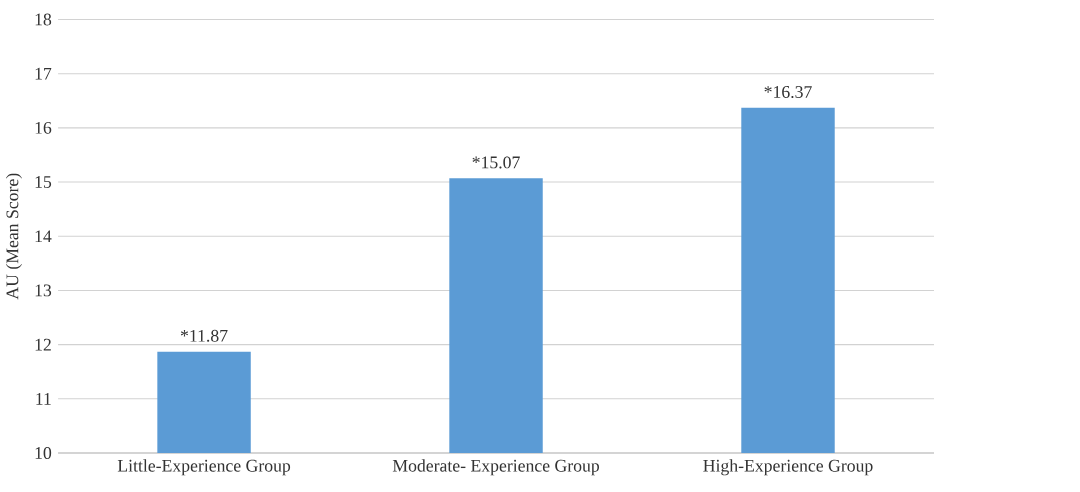  Describe the element at coordinates (496, 467) in the screenshot. I see `x-tick-label: Moderate- Experience Group` at that location.